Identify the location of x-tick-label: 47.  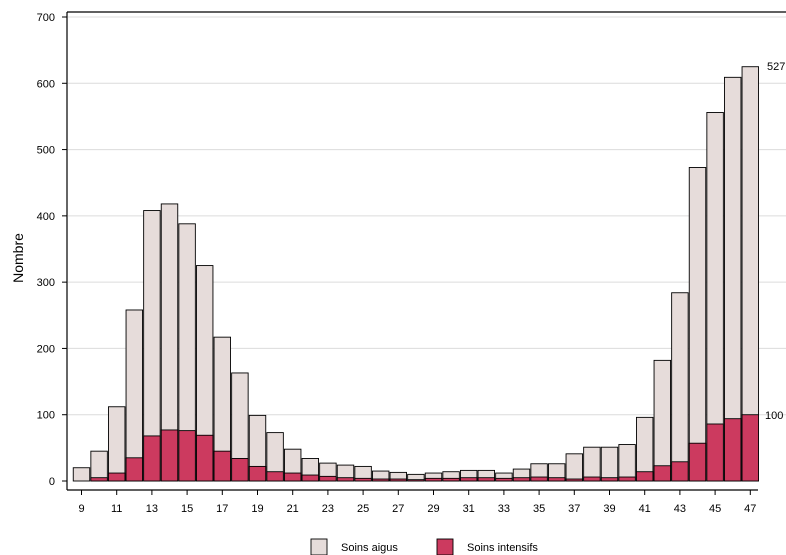
(750, 509).